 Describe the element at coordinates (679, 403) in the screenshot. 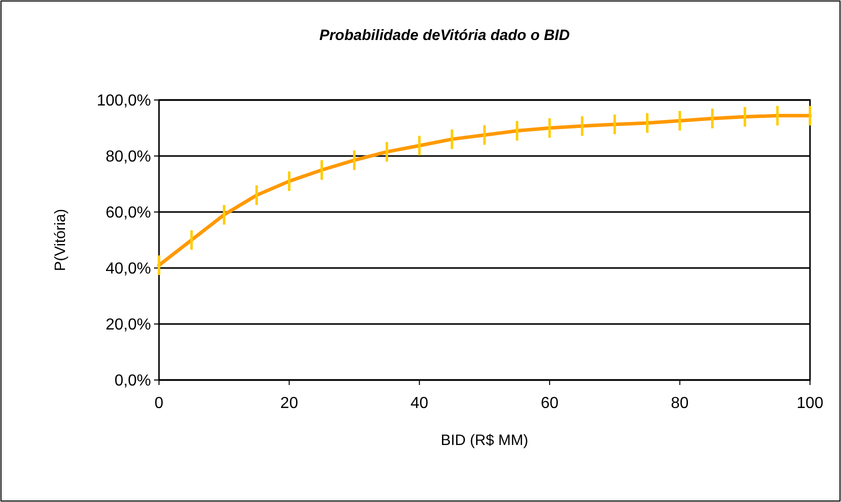

I see `x-tick-label: 80` at that location.